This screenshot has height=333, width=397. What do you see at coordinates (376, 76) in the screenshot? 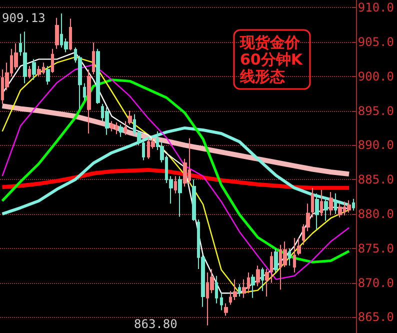
I see `y-tick-label: 900.0` at bounding box center [376, 76].